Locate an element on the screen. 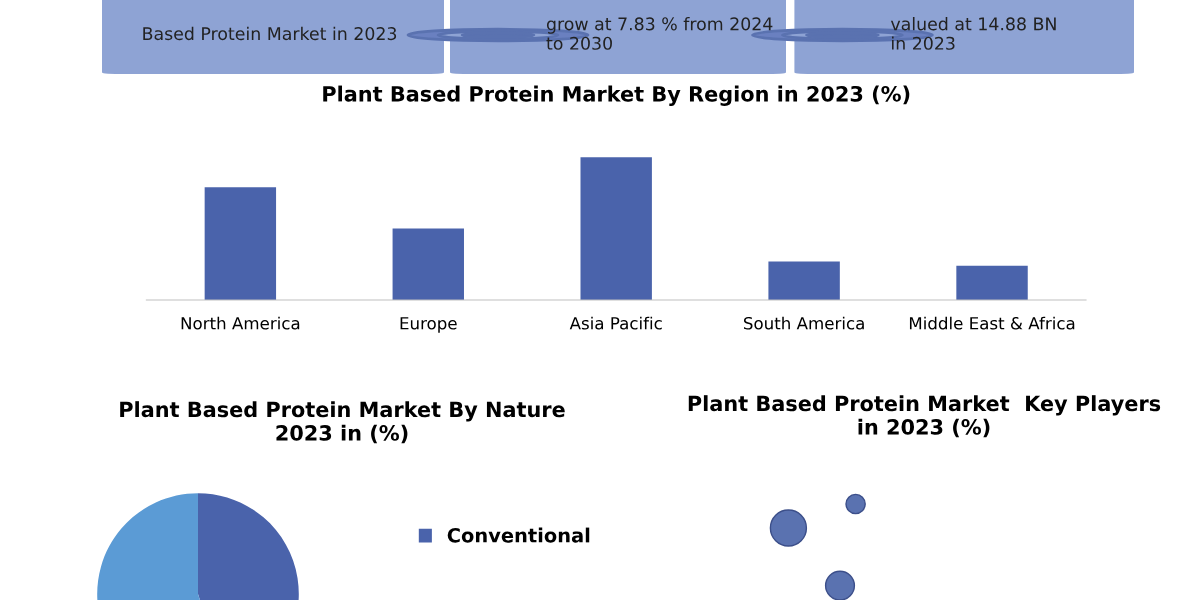  text: Based Protein Market in 2023 is located at coordinates (270, 33).